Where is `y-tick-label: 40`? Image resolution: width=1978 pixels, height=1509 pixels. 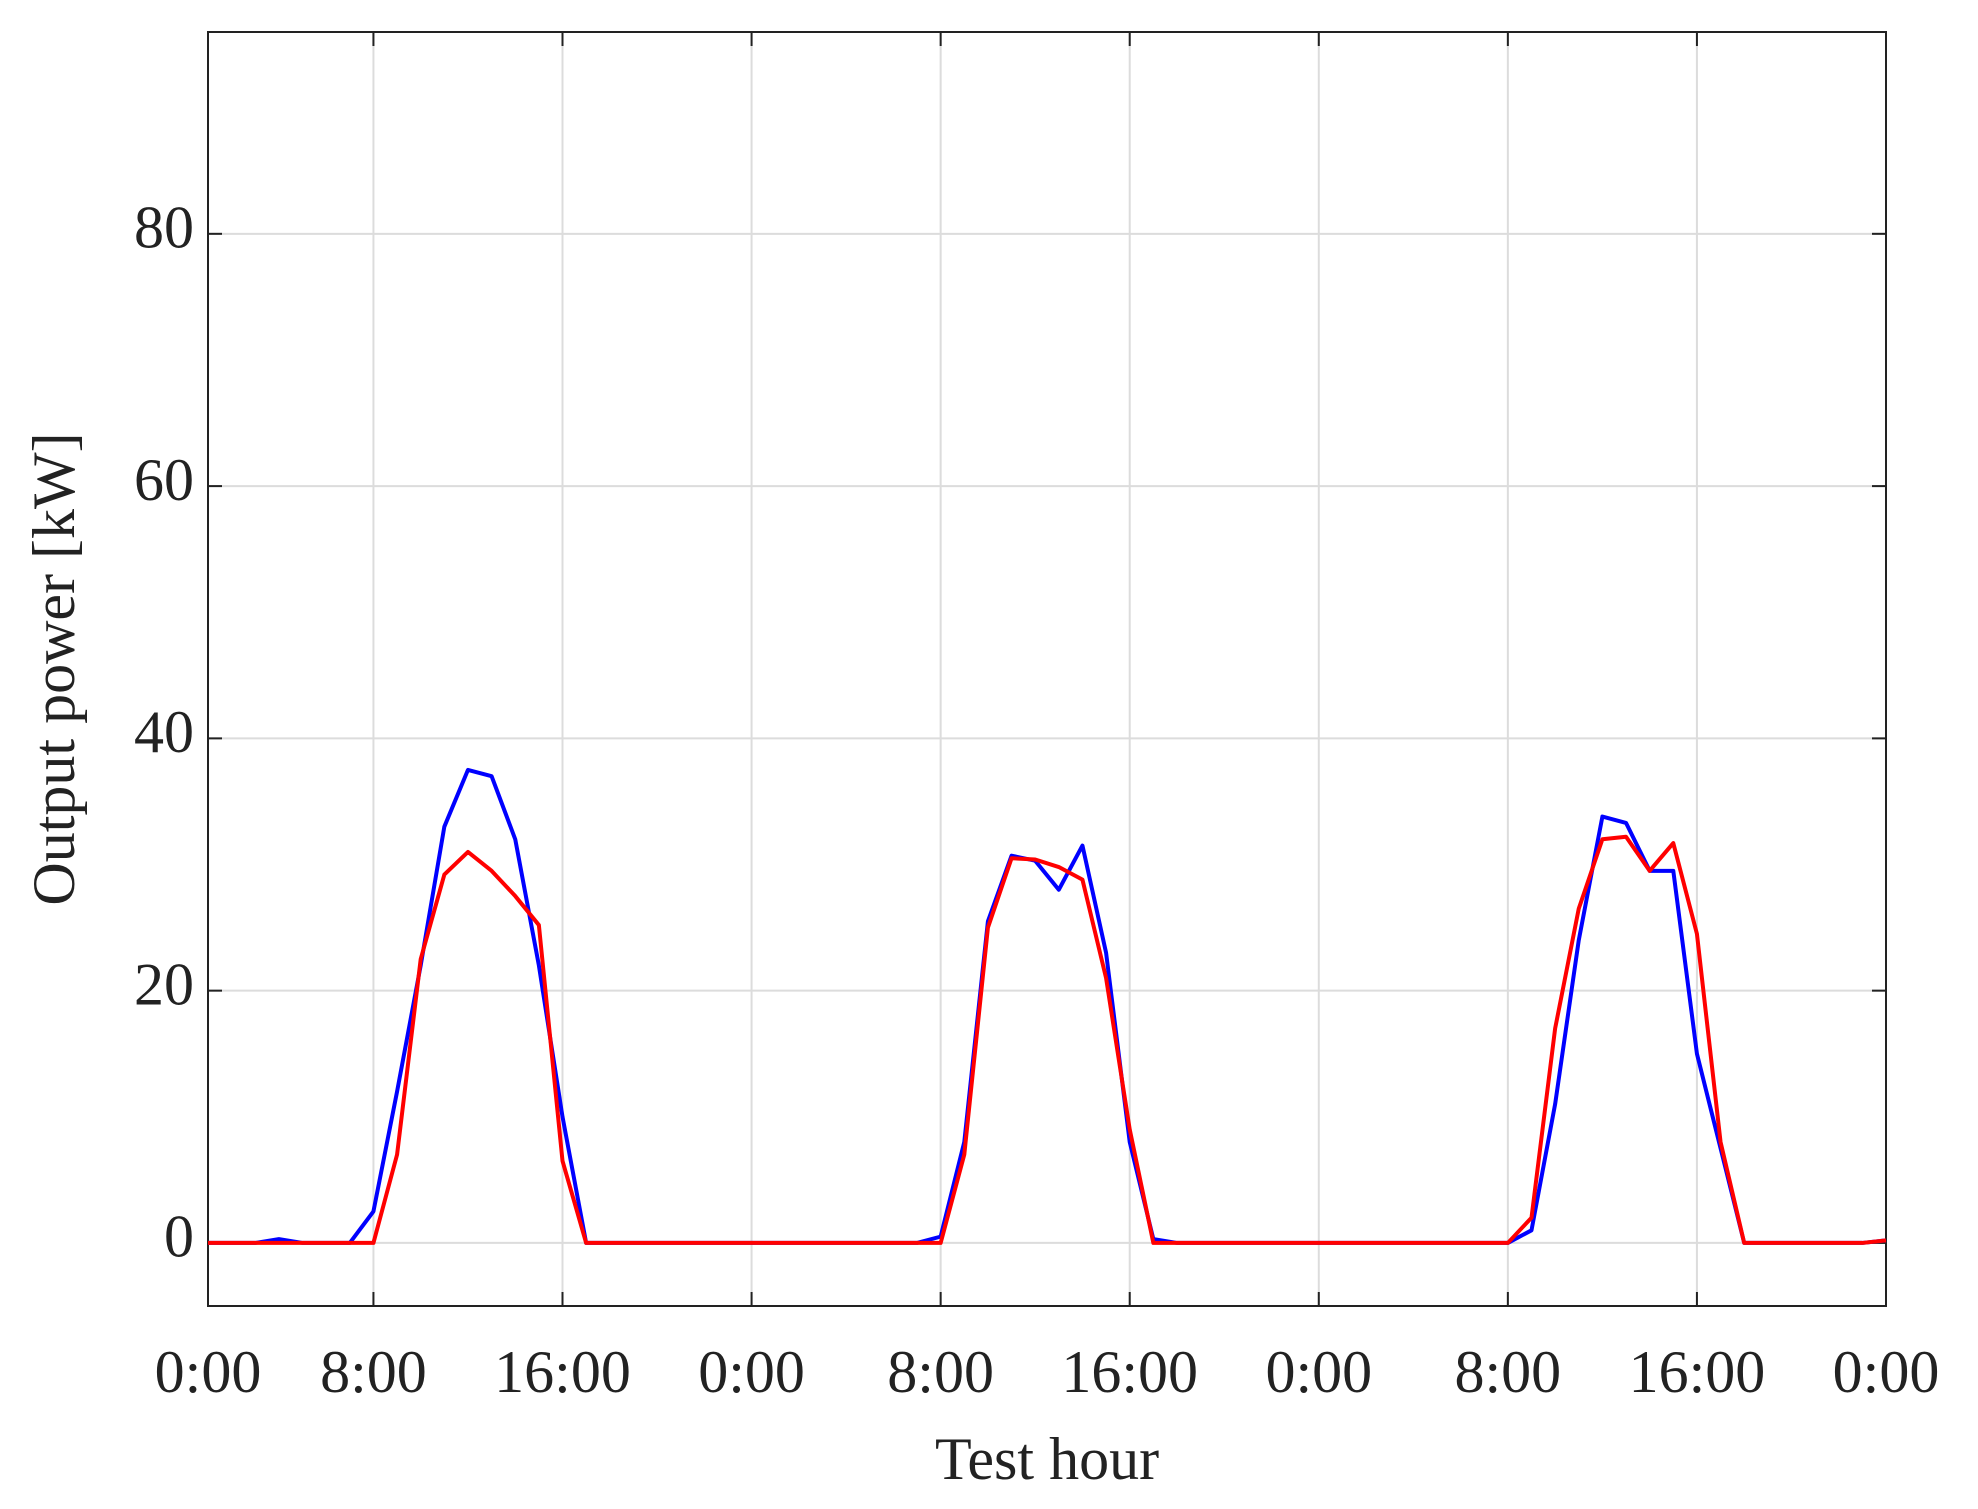 y-tick-label: 40 is located at coordinates (164, 732).